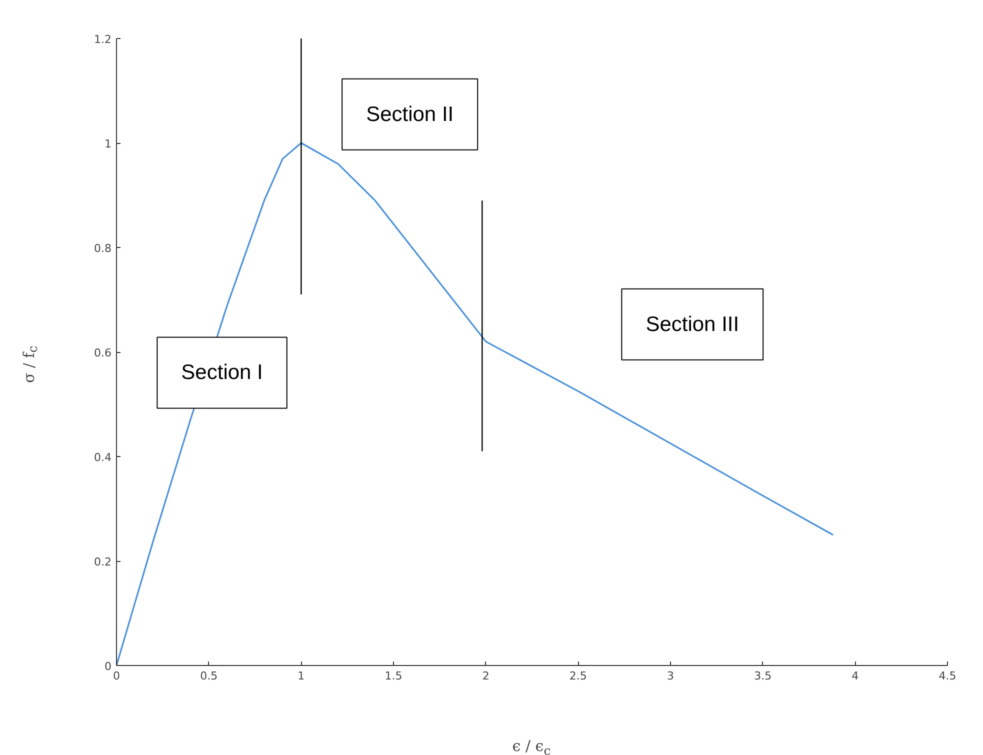 The height and width of the screenshot is (755, 983). I want to click on annotation: Section II, so click(410, 114).